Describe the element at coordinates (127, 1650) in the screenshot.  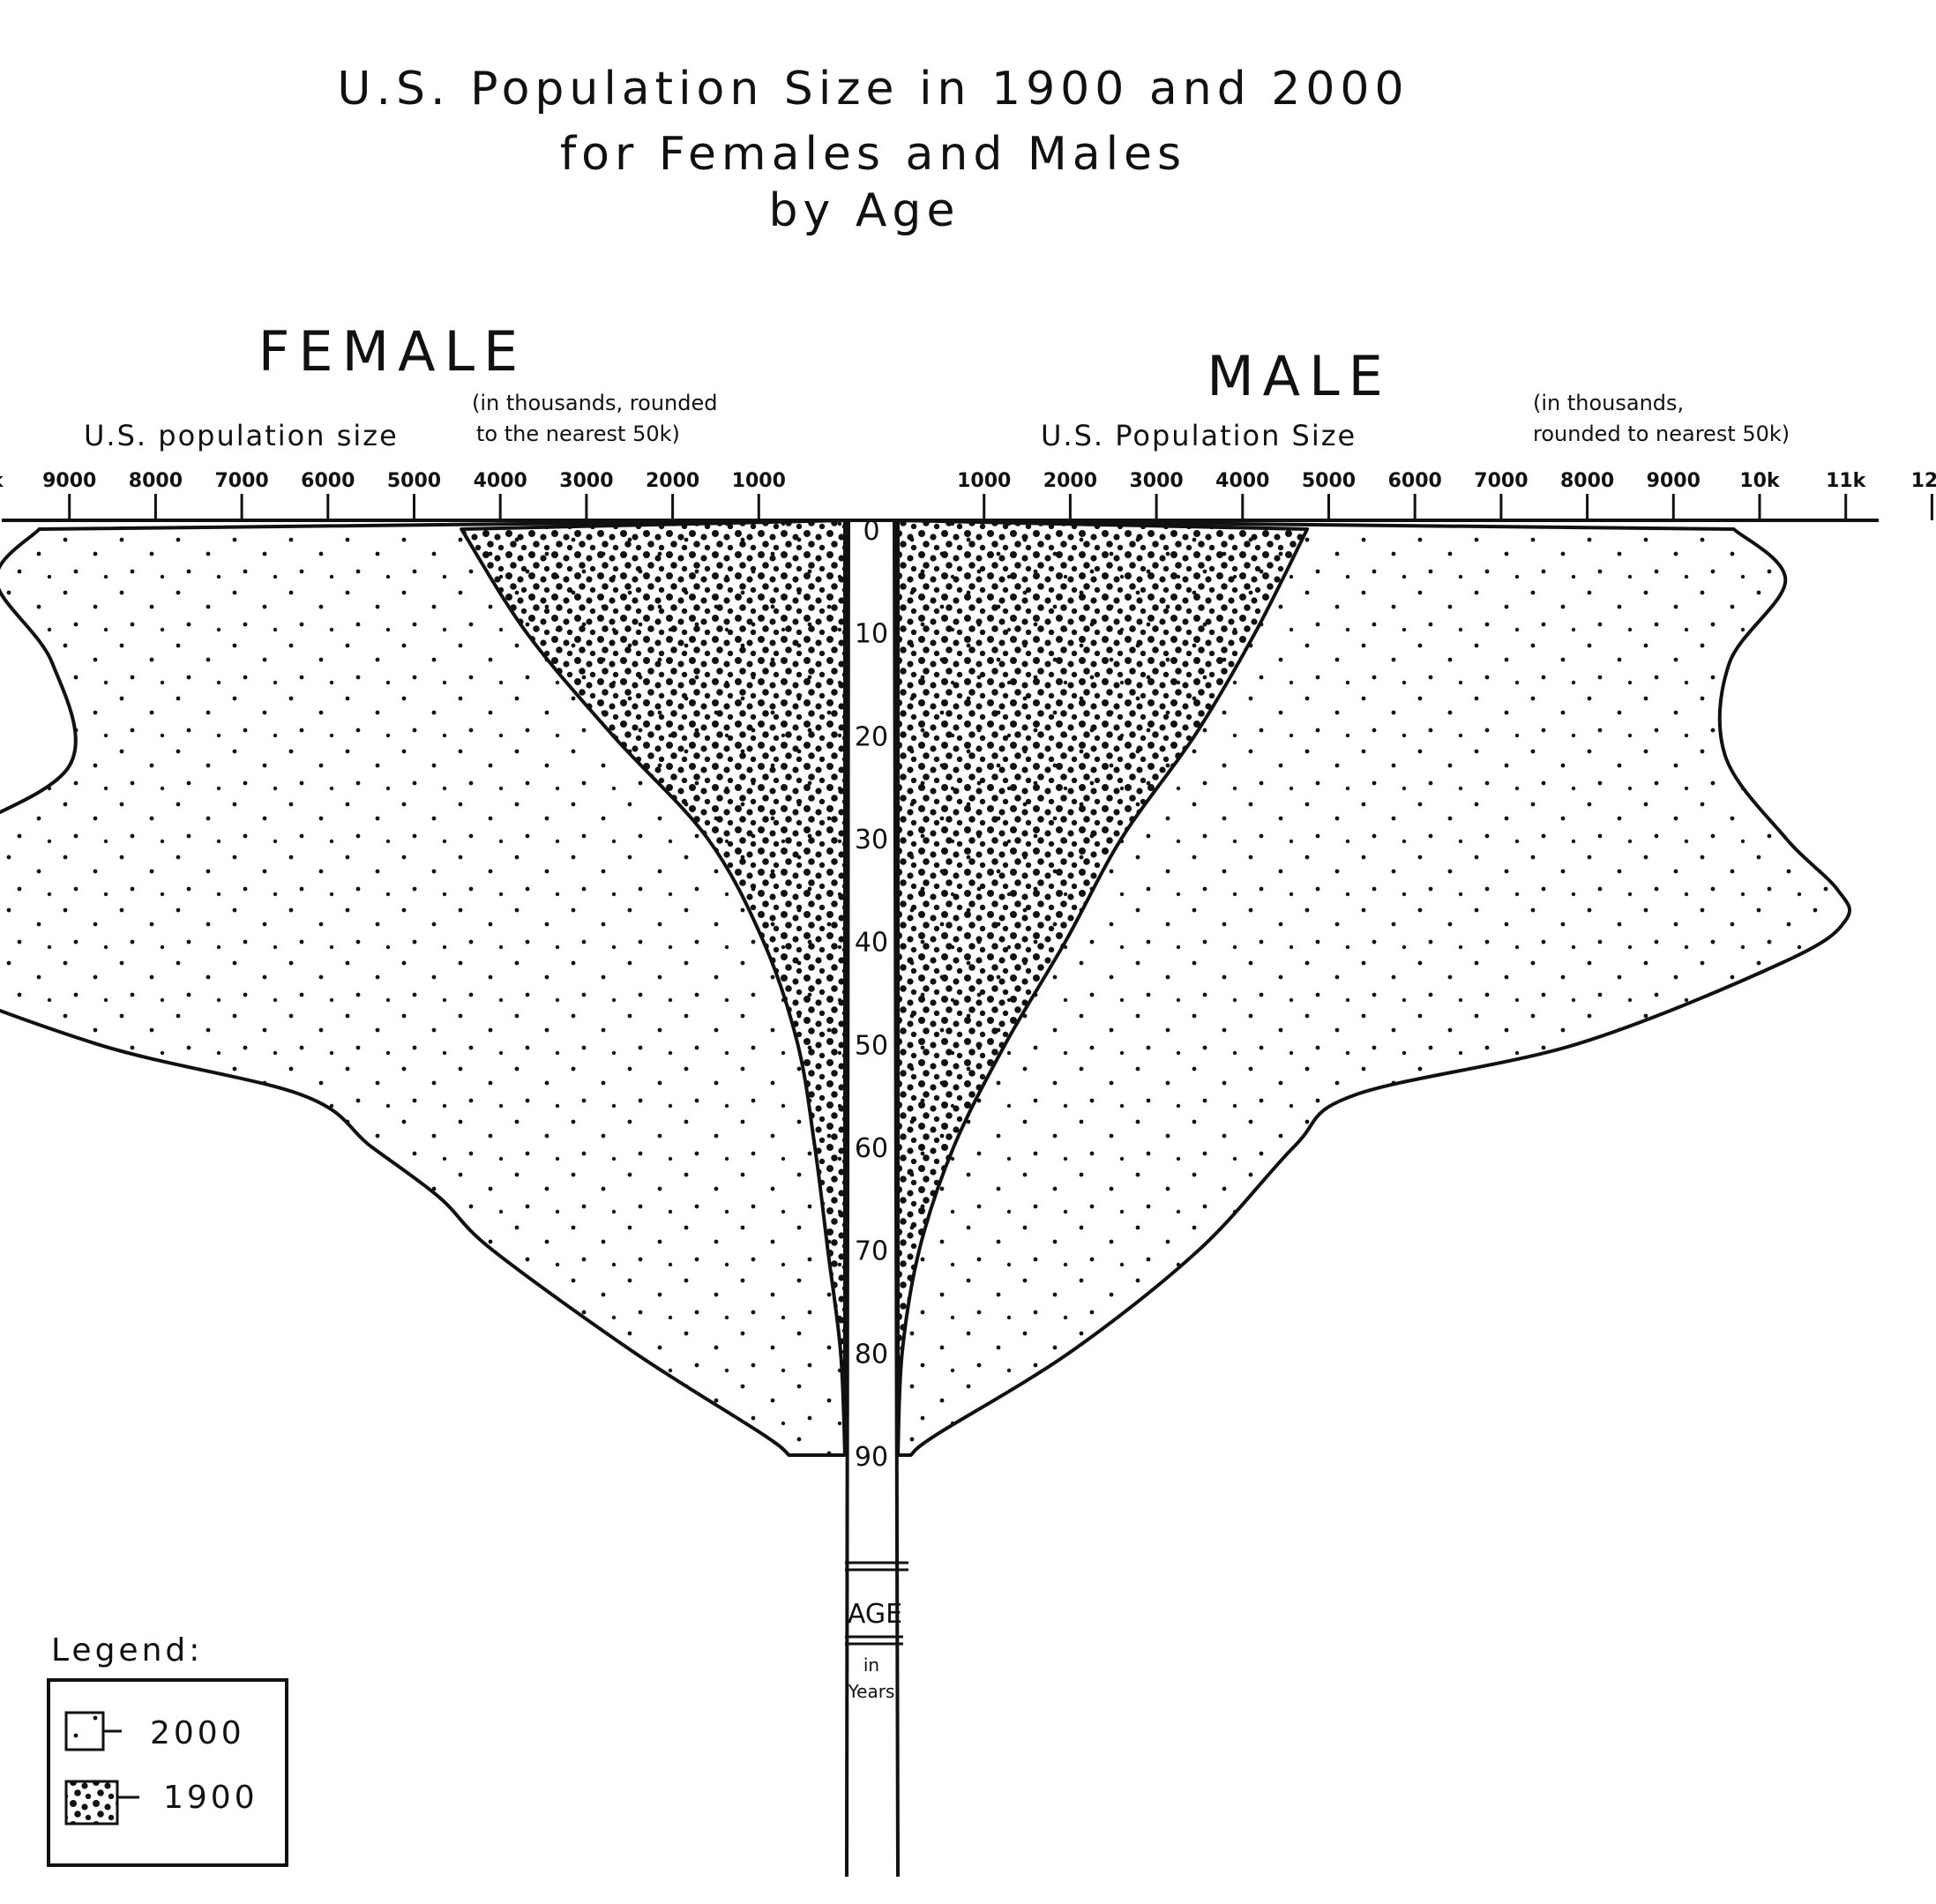
I see `legend-title: Legend:` at that location.